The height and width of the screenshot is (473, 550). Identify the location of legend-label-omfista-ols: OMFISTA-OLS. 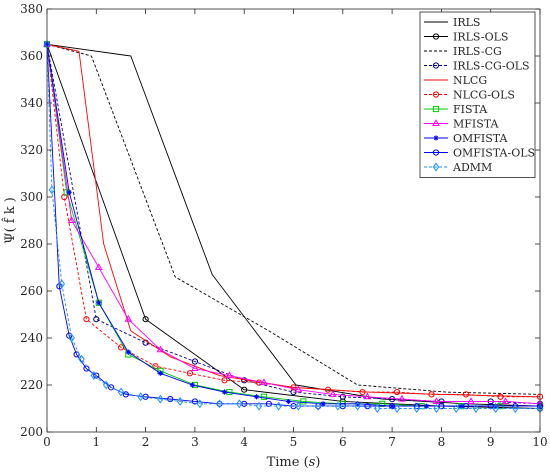
(494, 153).